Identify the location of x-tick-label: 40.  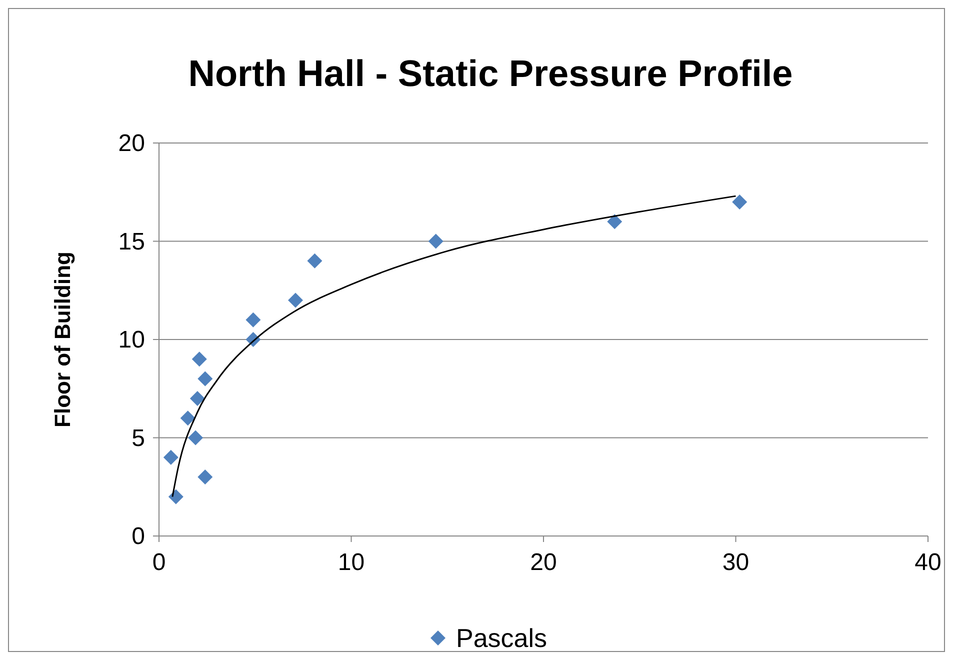
(928, 562).